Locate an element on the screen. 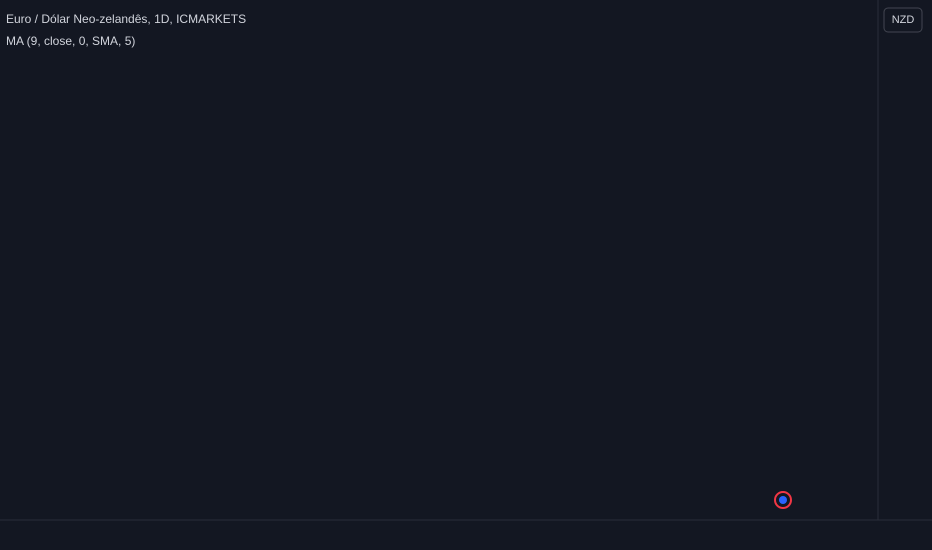 The image size is (932, 550). chart-title: Euro / Dólar Neo-zelandês, 1D, ICMARKETS is located at coordinates (126, 19).